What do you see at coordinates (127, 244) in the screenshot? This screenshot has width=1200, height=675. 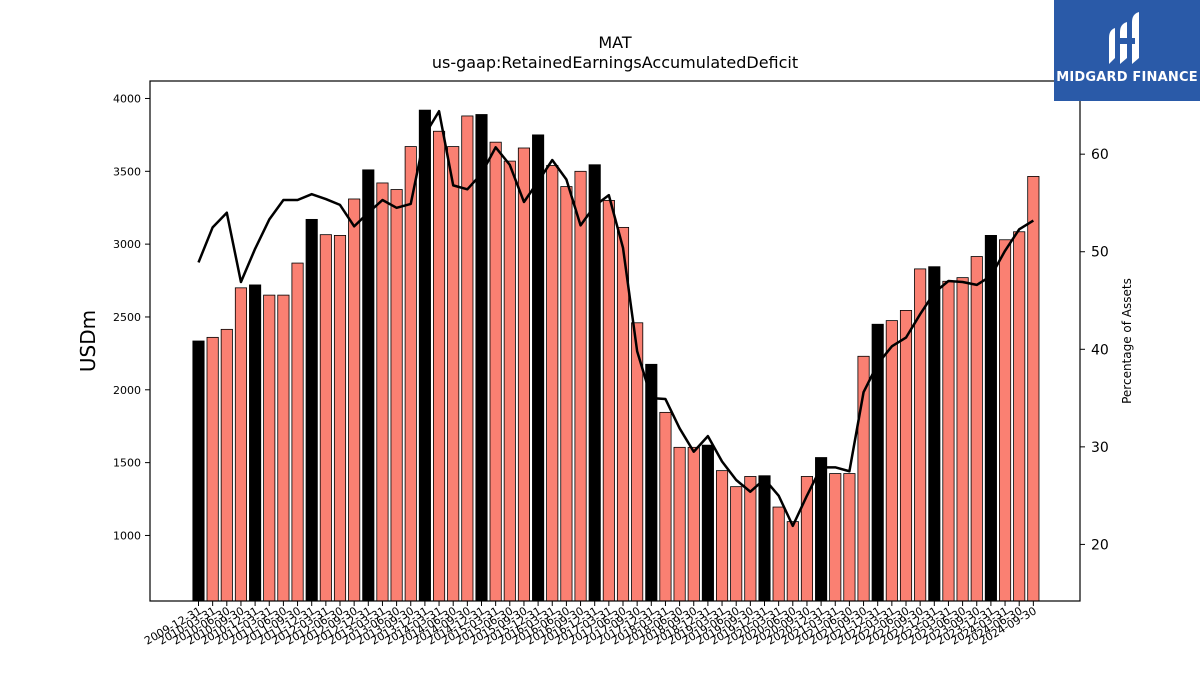 I see `y-tick-label: 3000` at bounding box center [127, 244].